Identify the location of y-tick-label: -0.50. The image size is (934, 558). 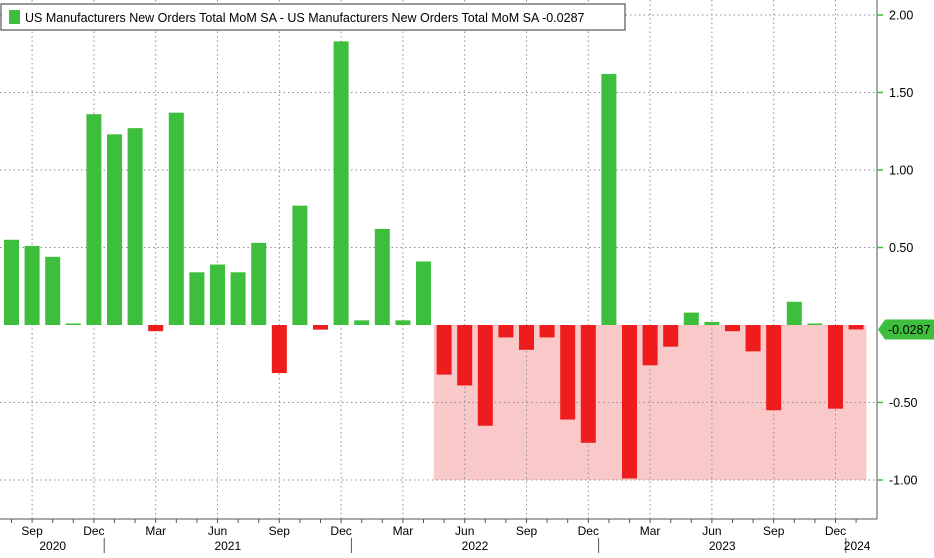
(903, 403).